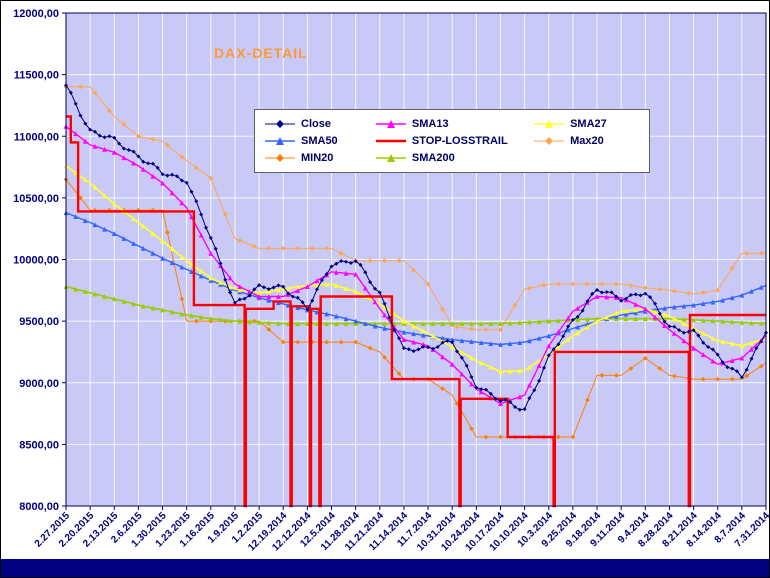  Describe the element at coordinates (451, 124) in the screenshot. I see `legend-item-sma13: SMA13` at that location.